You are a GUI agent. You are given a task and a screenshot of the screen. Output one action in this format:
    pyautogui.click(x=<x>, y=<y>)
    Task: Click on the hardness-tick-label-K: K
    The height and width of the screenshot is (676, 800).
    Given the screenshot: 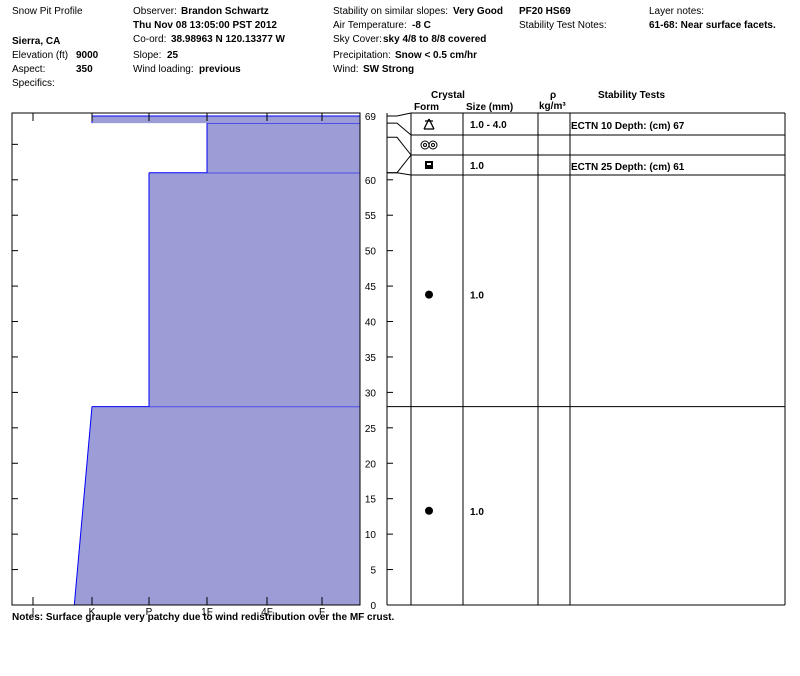 What is the action you would take?
    pyautogui.click(x=92, y=612)
    